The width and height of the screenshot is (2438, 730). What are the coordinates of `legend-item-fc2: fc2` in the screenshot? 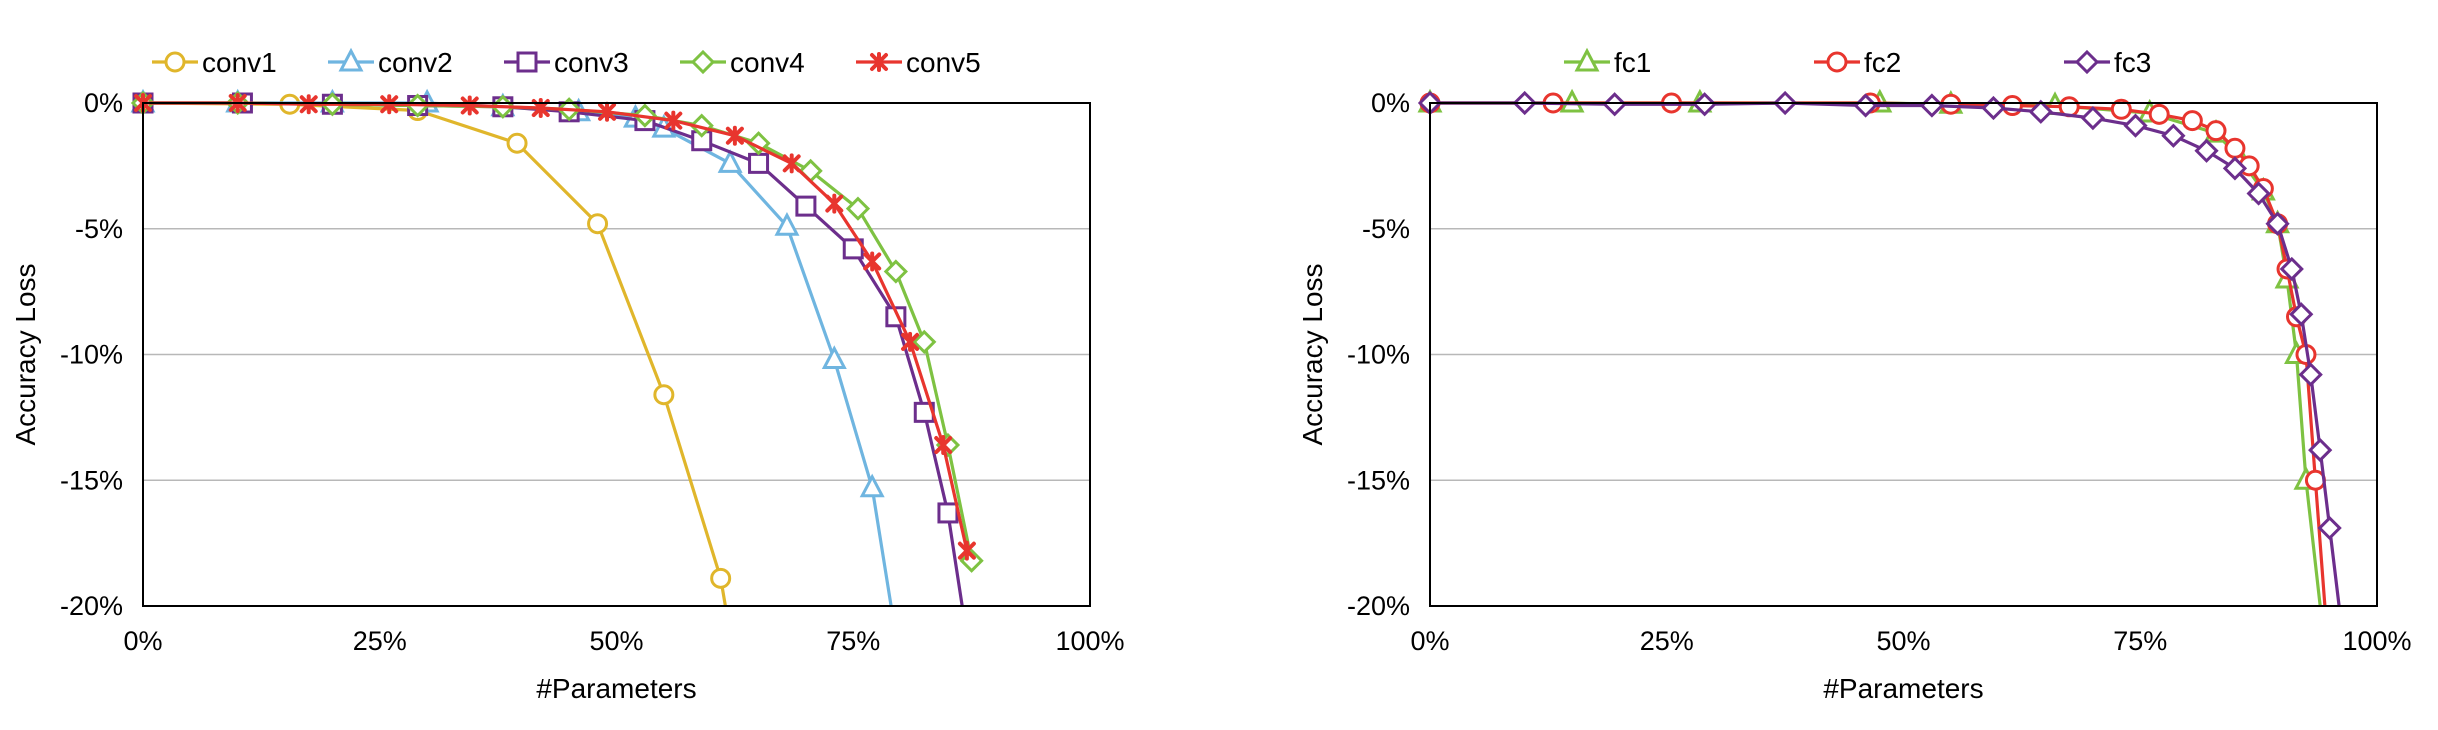 It's located at (1857, 62).